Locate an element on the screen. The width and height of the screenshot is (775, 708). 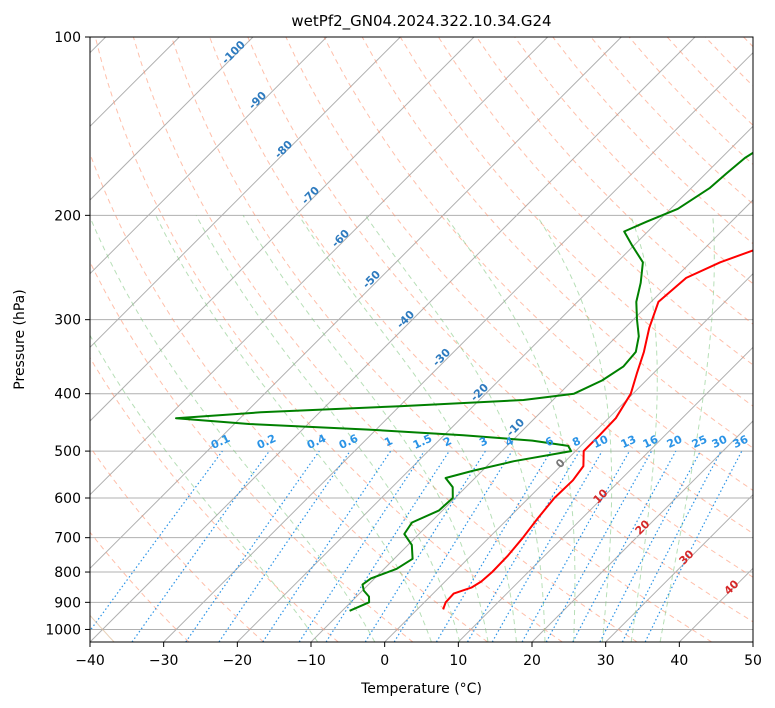
dry-adiabat-label: -50 is located at coordinates (371, 279).